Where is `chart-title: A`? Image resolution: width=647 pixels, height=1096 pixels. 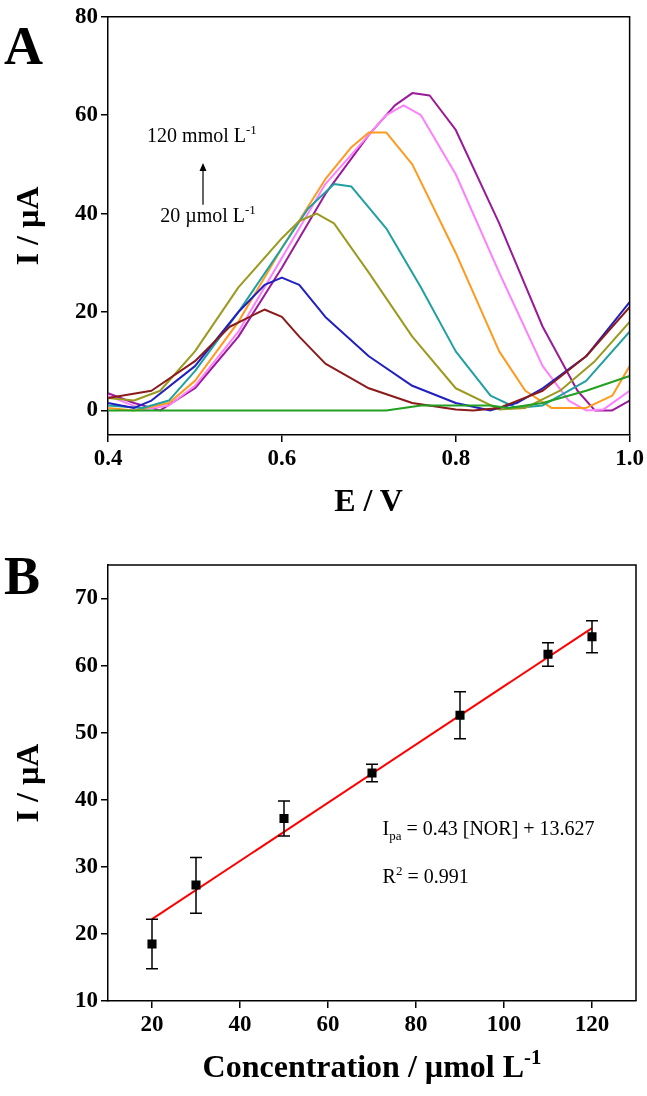
chart-title: A is located at coordinates (23, 46).